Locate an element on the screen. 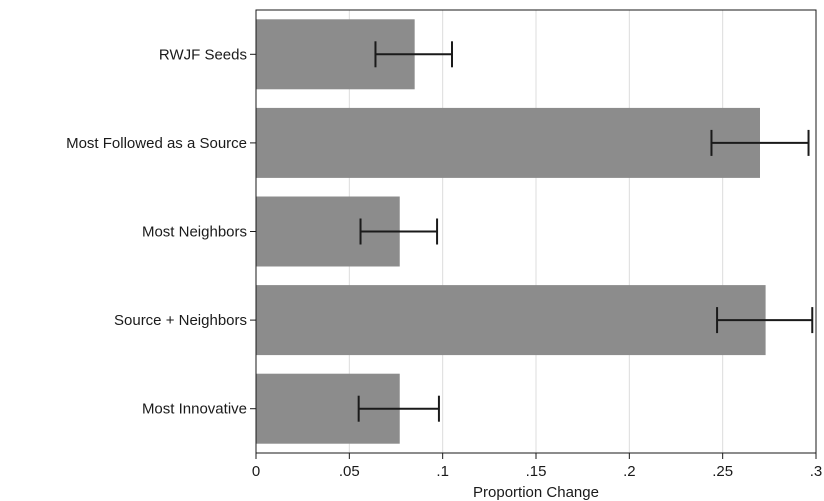  x-tick-label: .3 is located at coordinates (816, 471).